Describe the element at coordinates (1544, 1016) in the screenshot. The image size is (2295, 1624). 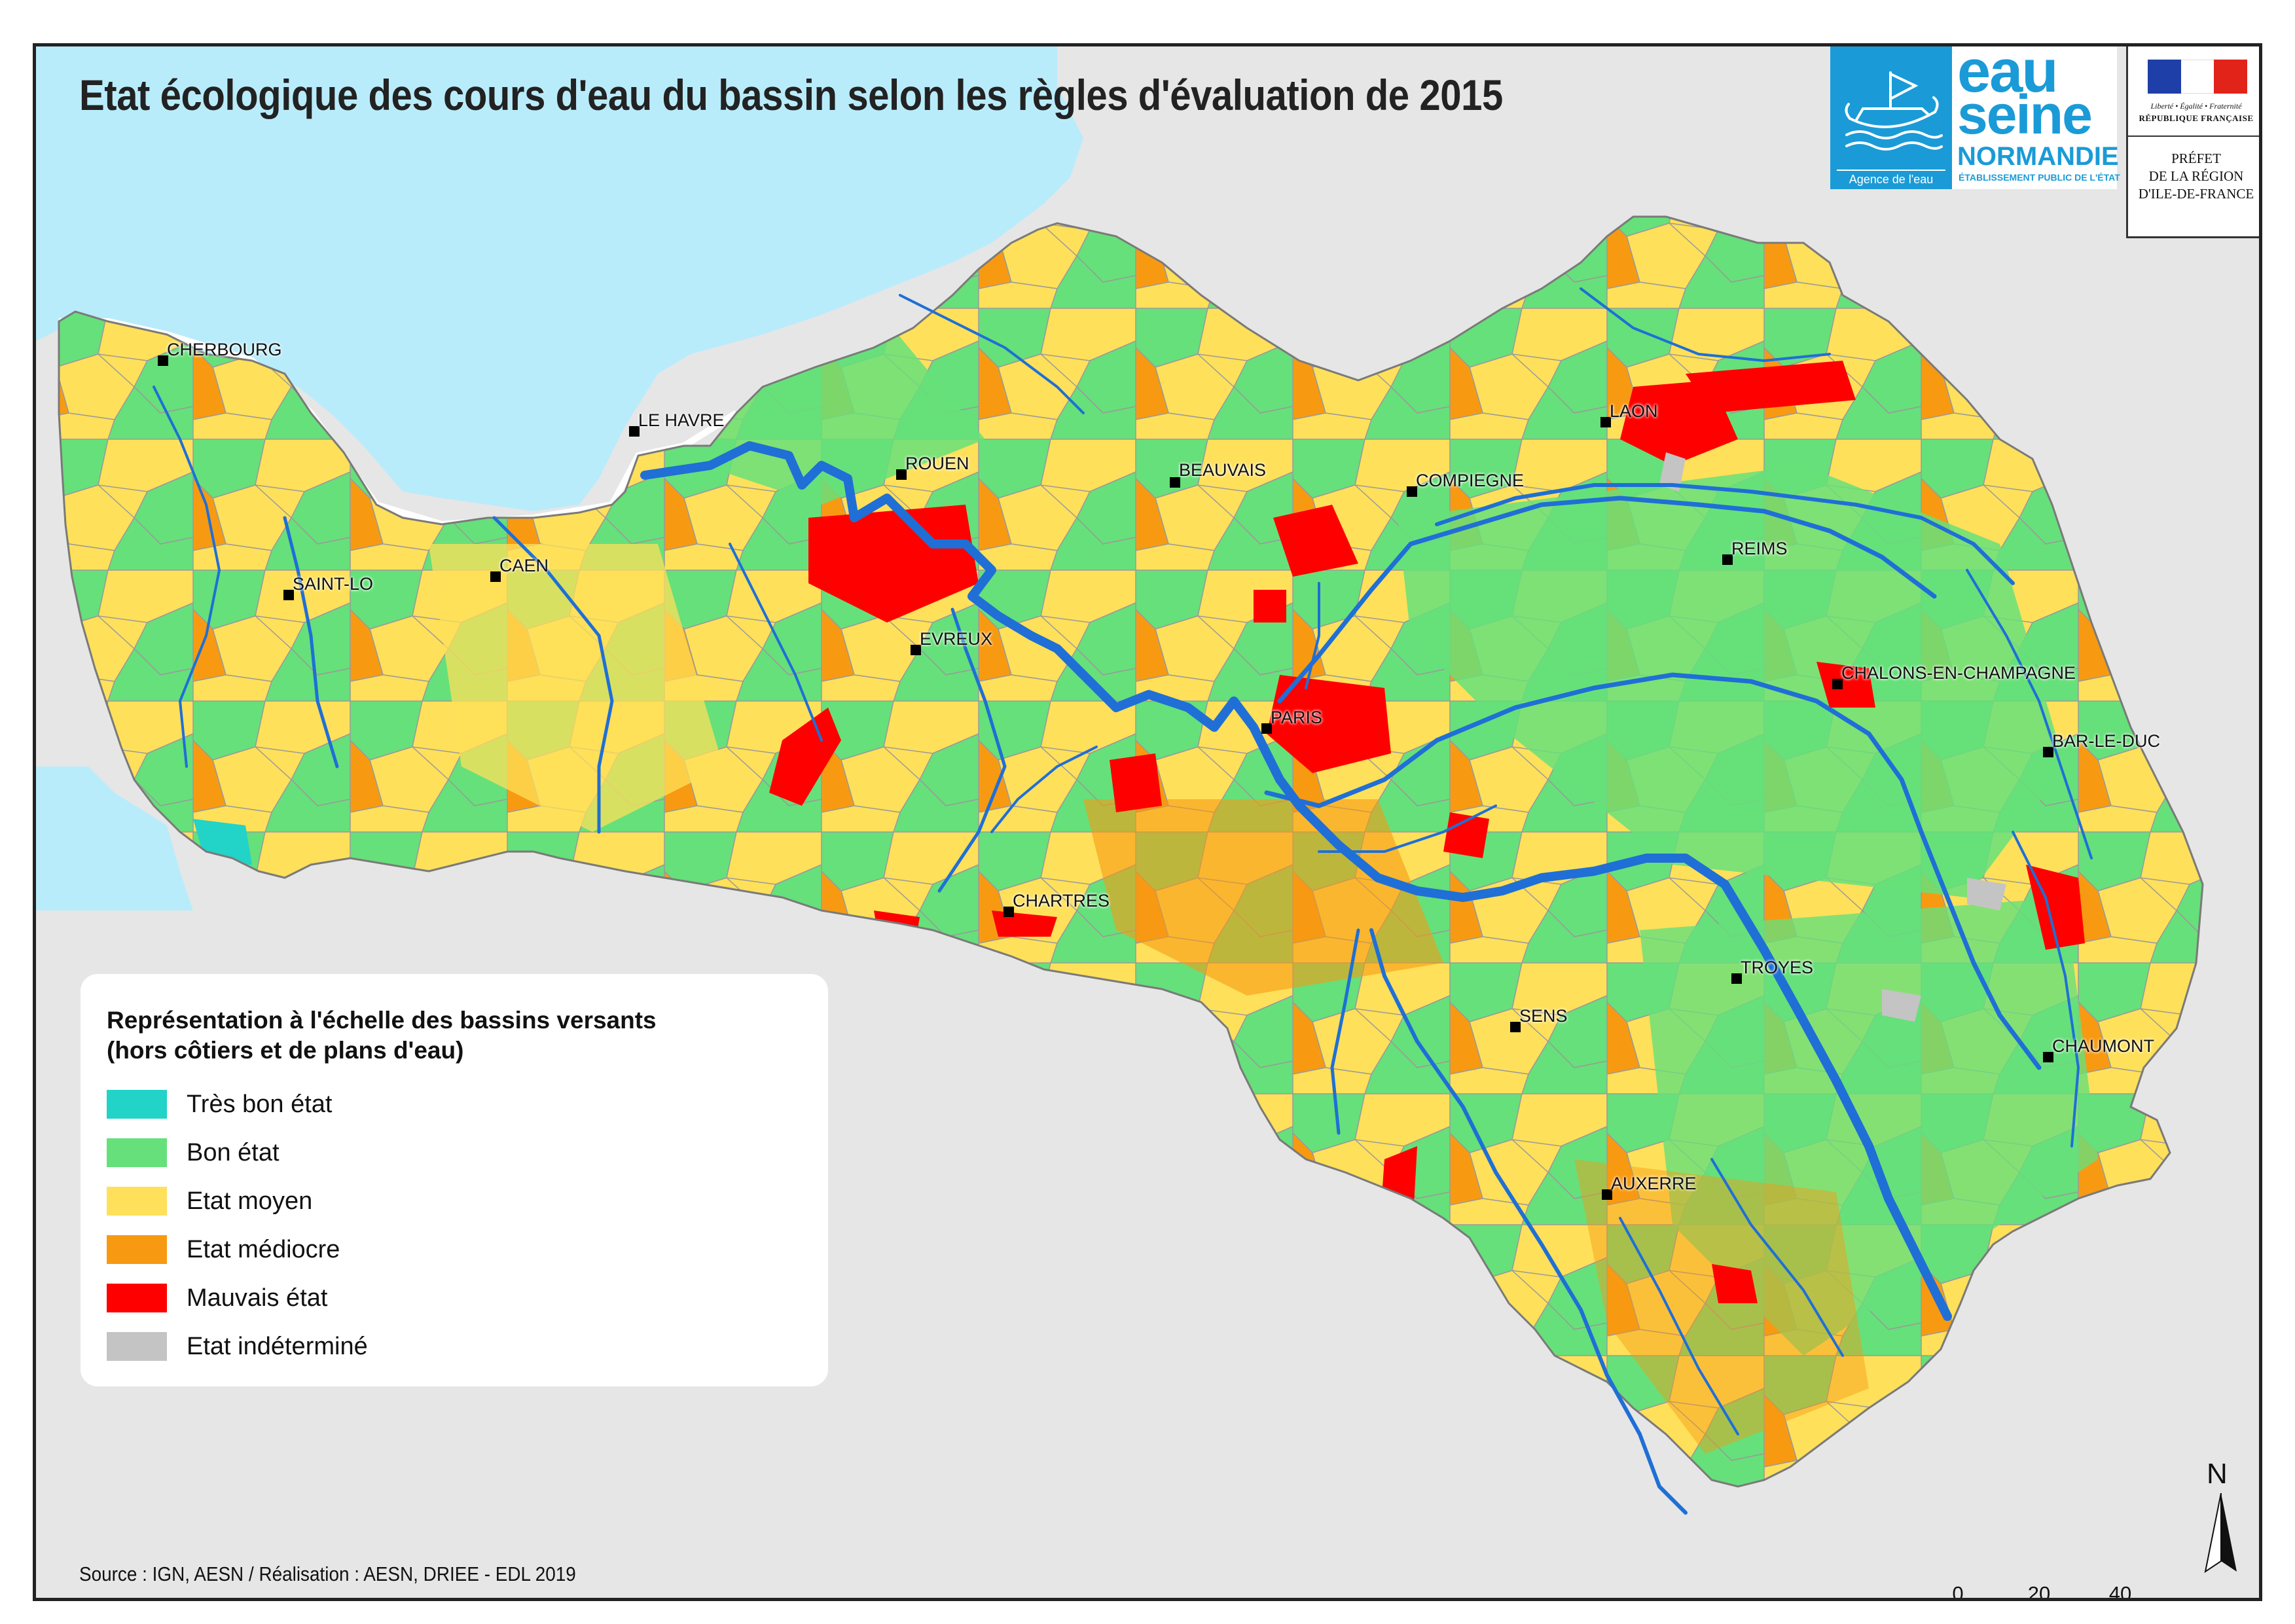
I see `city-label-sens: SENS` at that location.